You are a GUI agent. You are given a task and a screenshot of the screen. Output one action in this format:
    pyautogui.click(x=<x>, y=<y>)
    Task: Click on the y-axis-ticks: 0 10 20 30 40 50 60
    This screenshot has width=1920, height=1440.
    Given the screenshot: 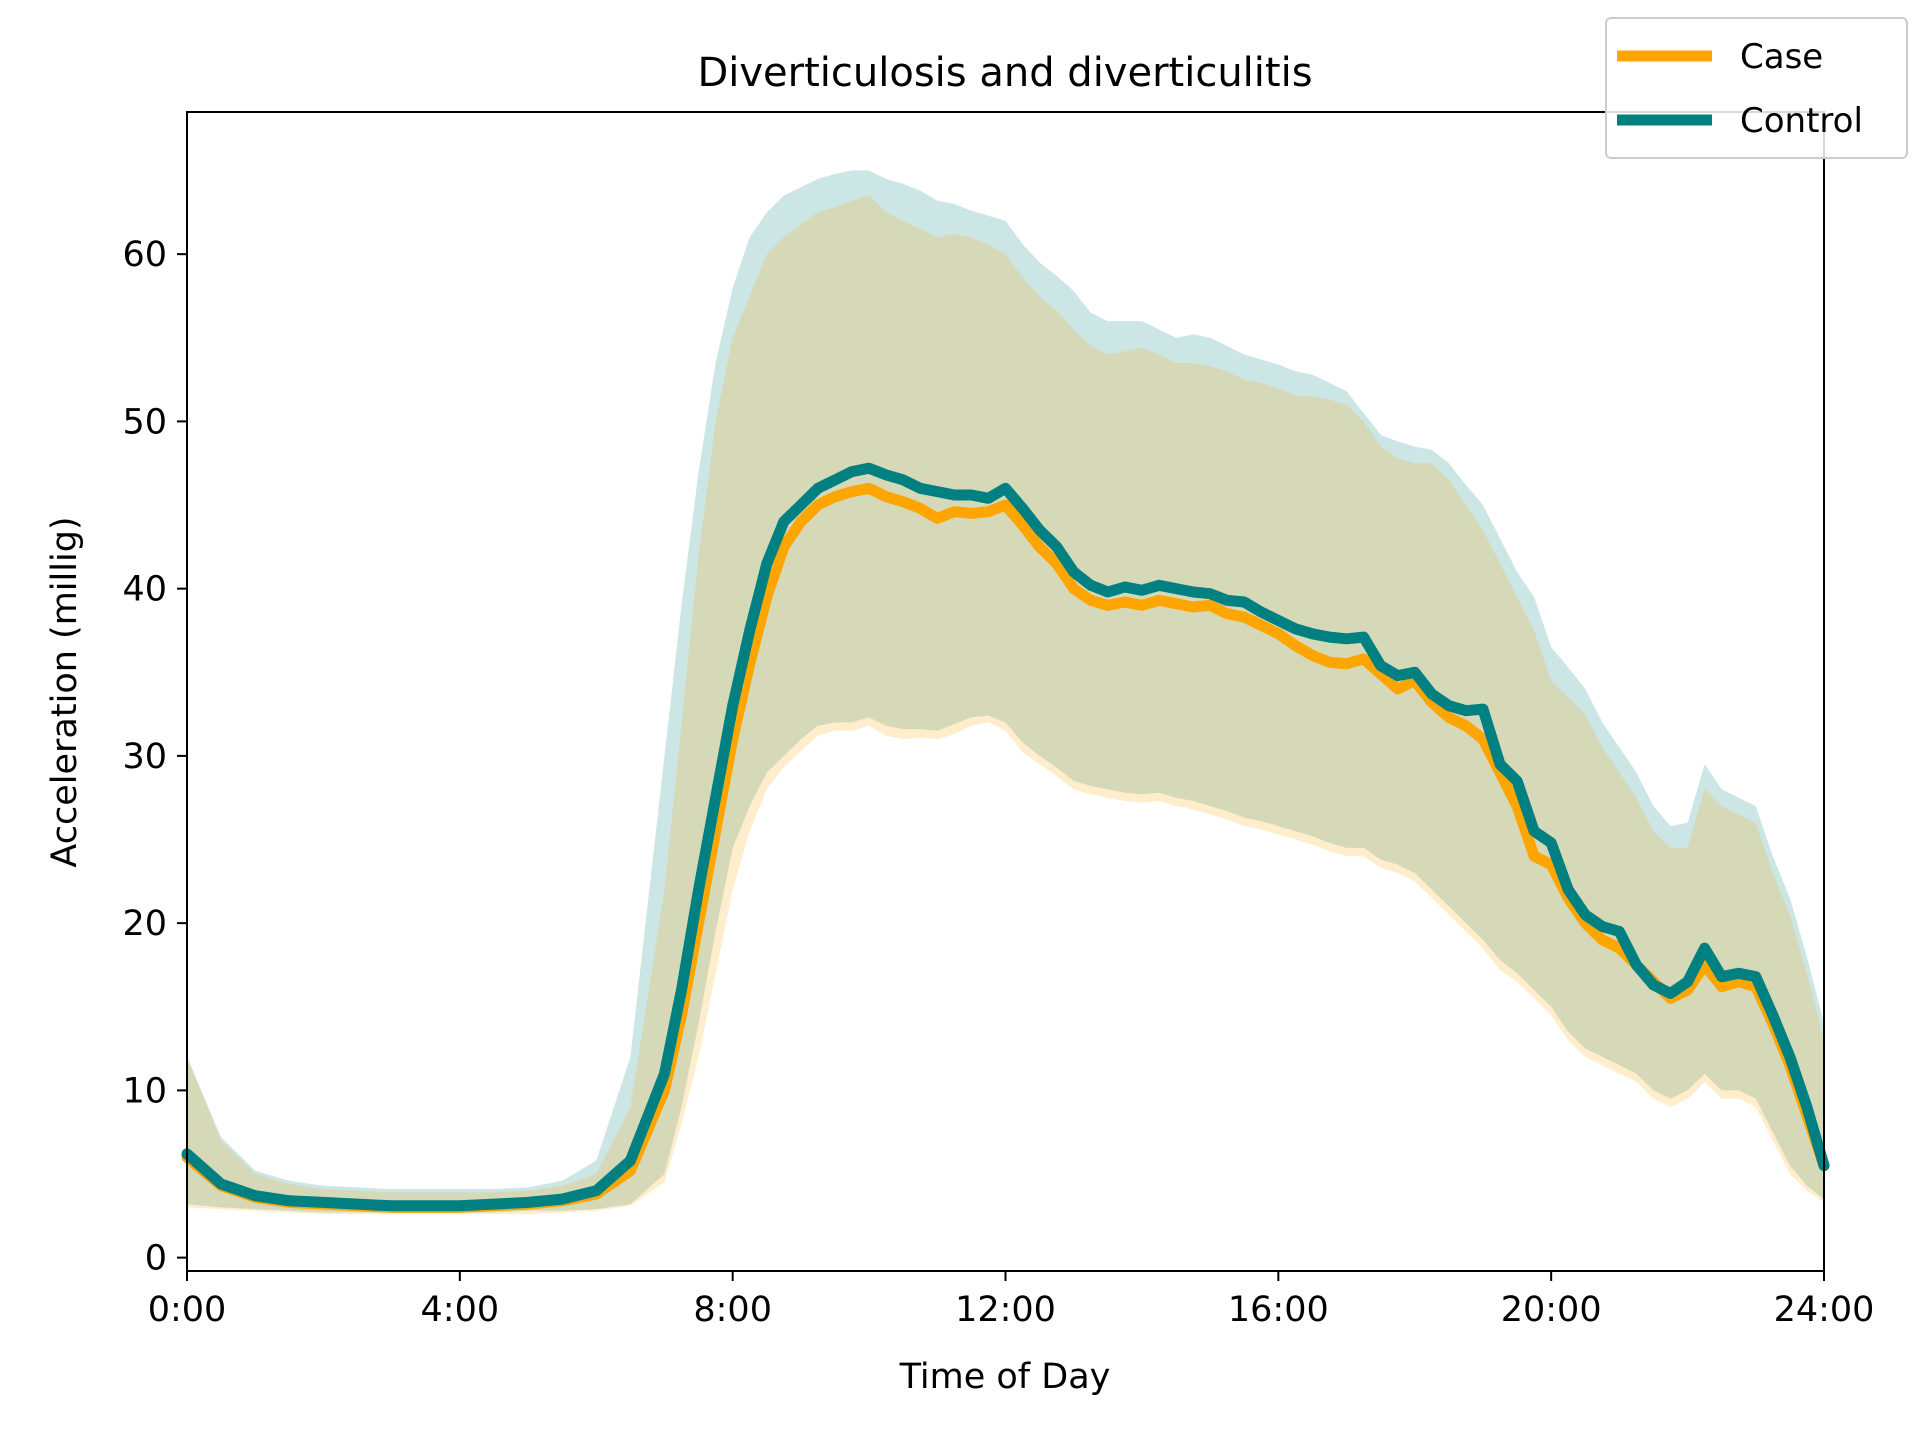 What is the action you would take?
    pyautogui.click(x=154, y=757)
    